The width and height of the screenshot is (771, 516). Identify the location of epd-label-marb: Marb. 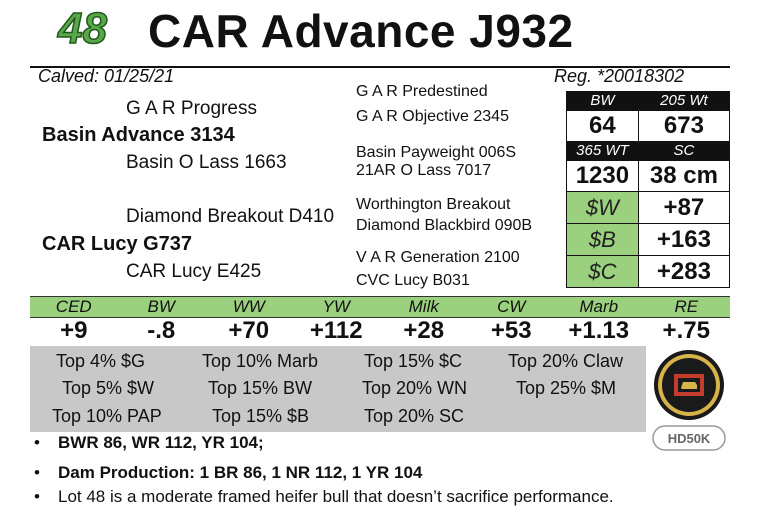
(599, 306).